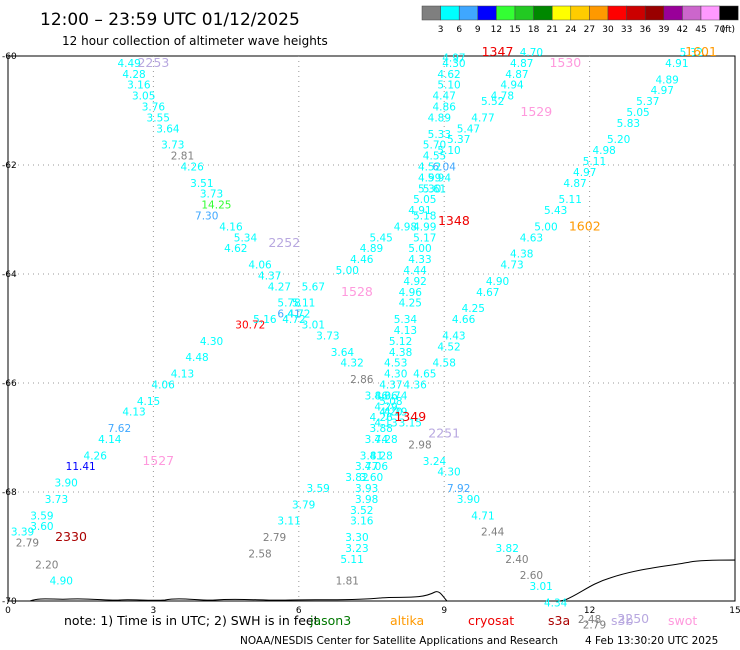 Image resolution: width=740 pixels, height=650 pixels. I want to click on colorbar-label: 30, so click(608, 30).